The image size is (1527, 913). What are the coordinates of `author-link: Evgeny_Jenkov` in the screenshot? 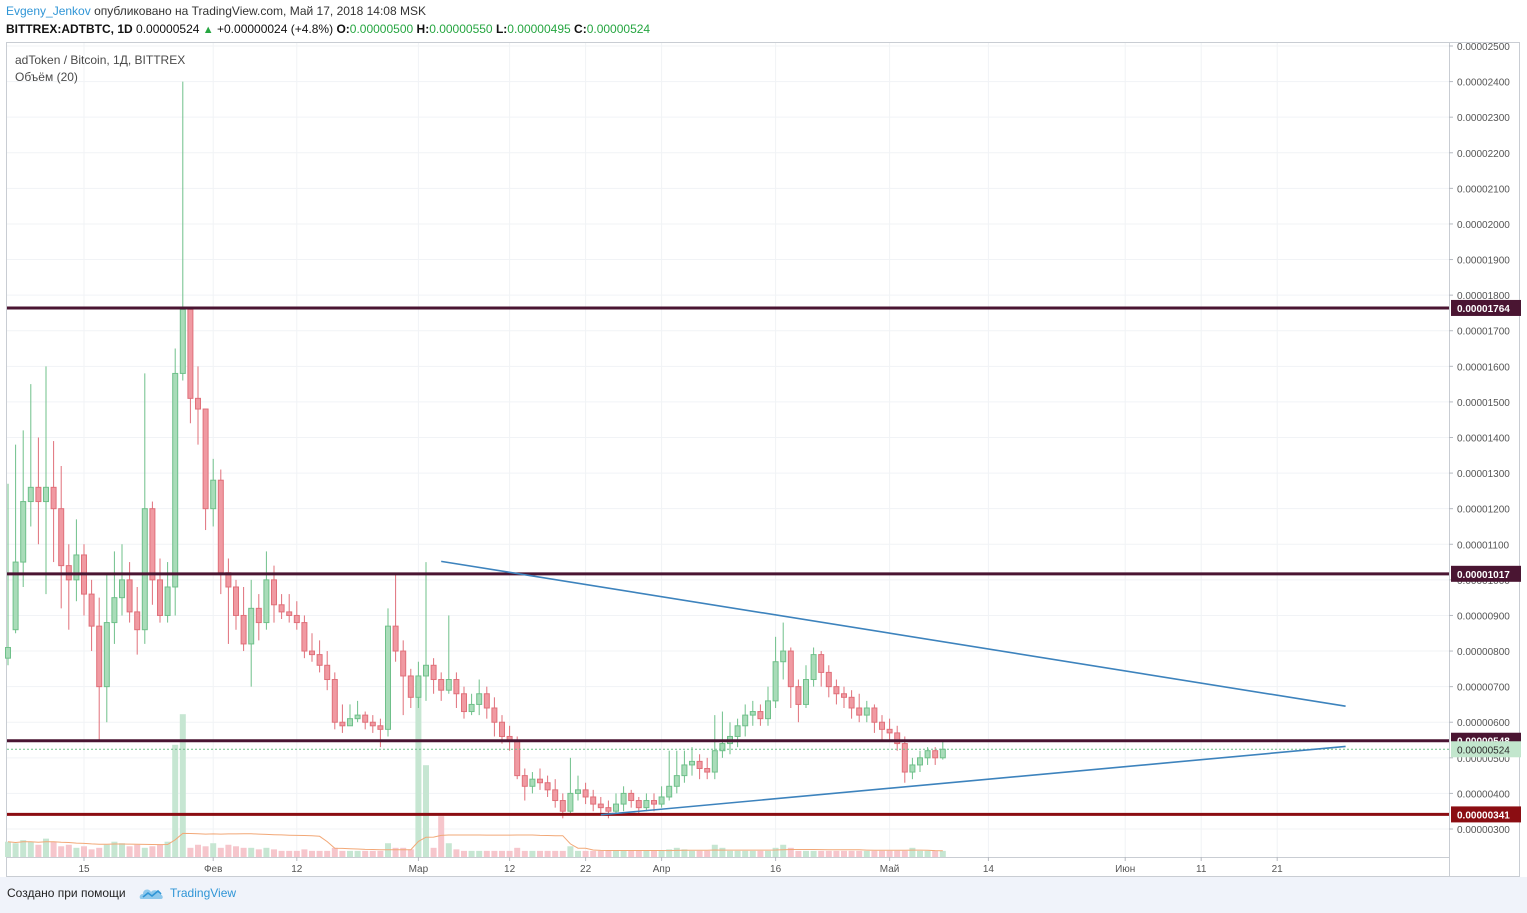 It's located at (48, 11).